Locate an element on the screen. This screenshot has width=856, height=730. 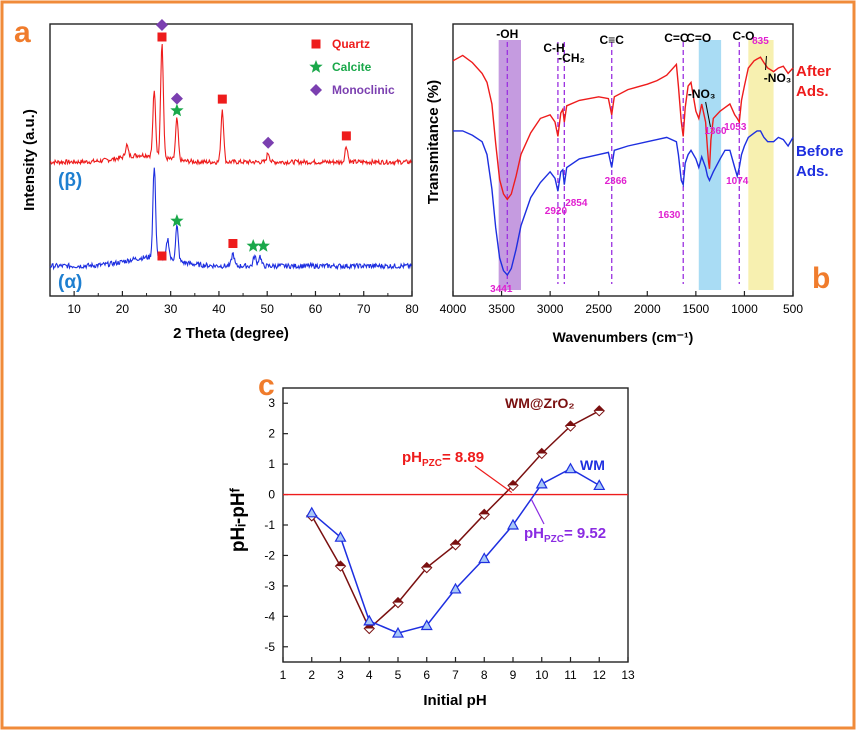
ftir-group-label: C=O is located at coordinates (698, 38).